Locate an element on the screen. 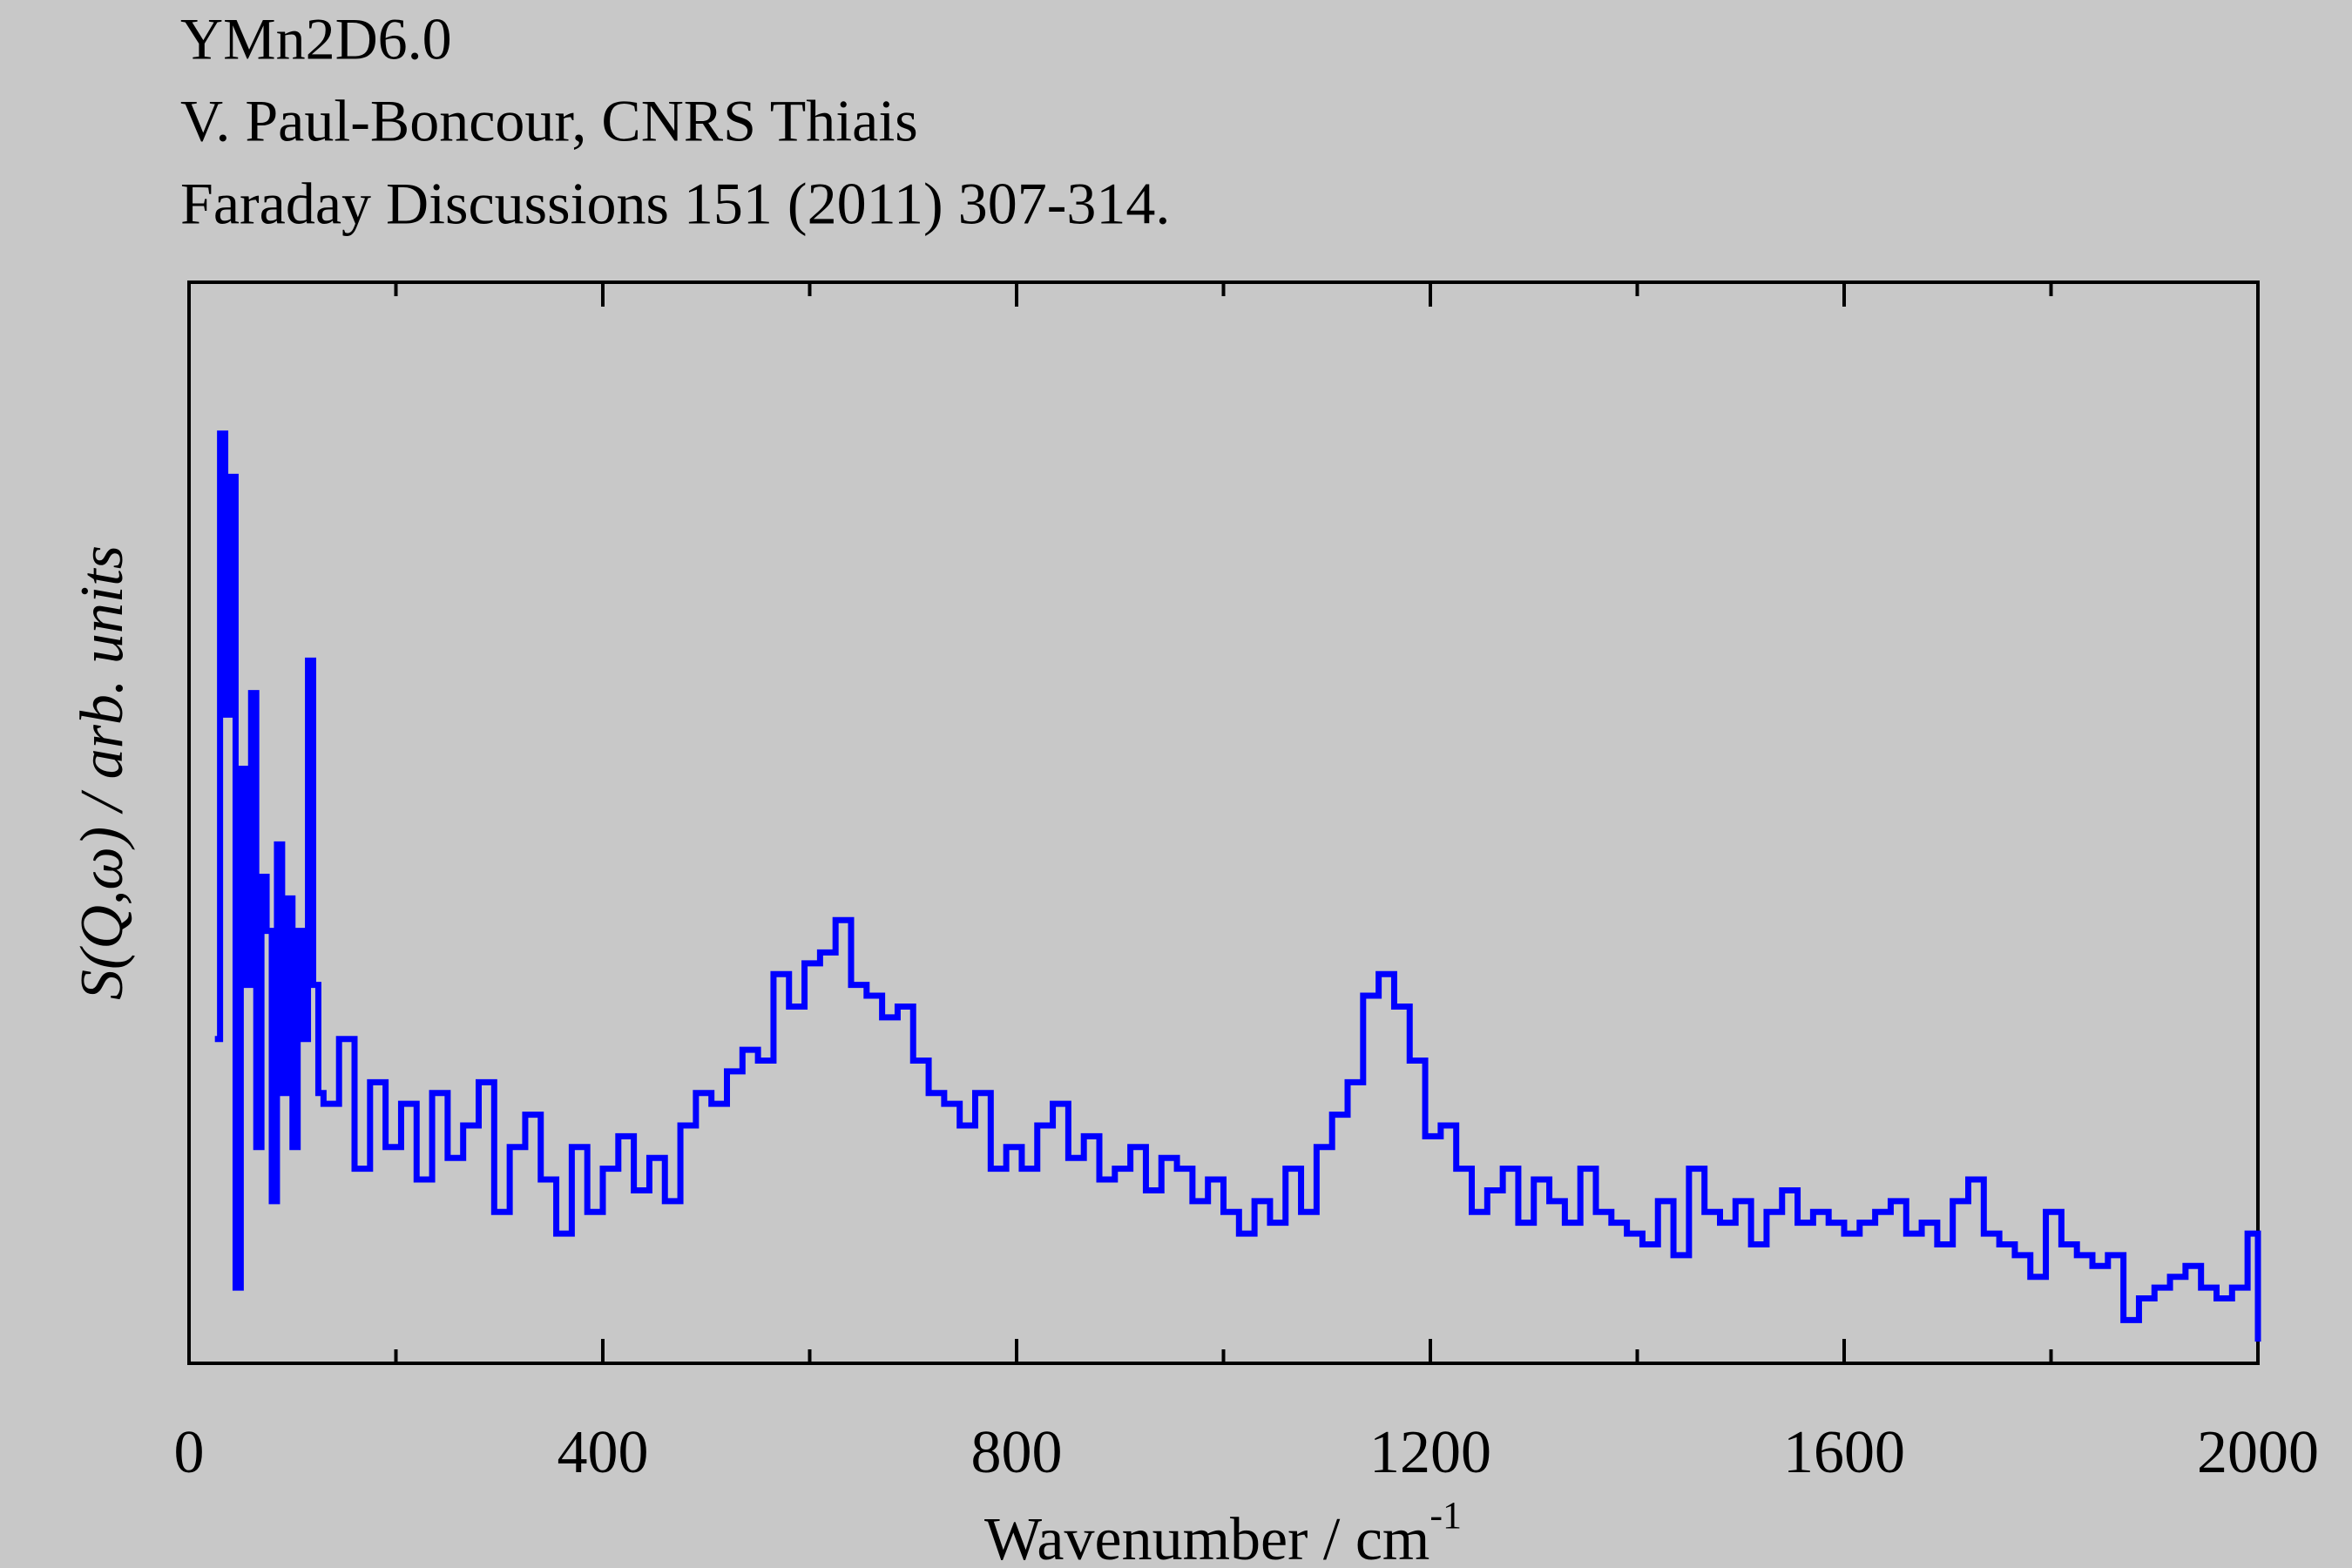 Image resolution: width=2352 pixels, height=1568 pixels. x-axis-label: Wavenumber / cm-1 is located at coordinates (1223, 1531).